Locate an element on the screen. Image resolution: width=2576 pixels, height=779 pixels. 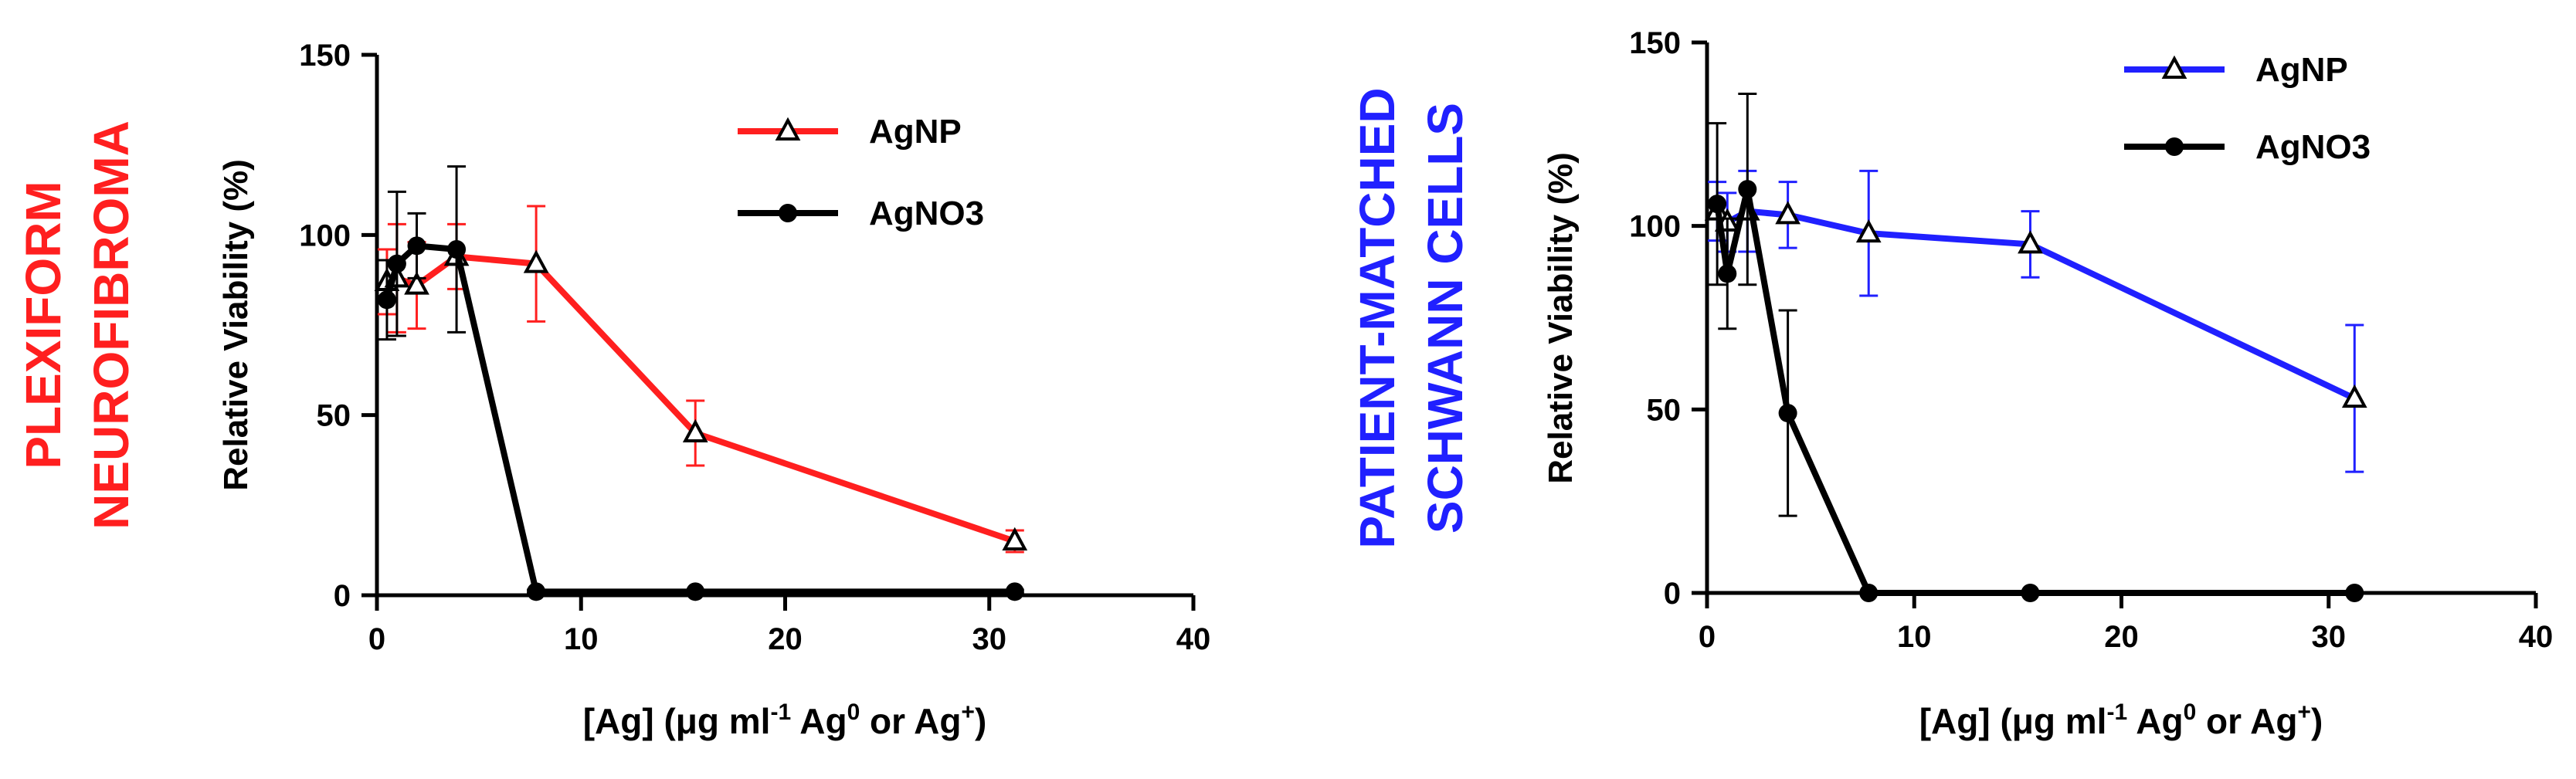
side-label-line-2: NEUROFIBROMA is located at coordinates (111, 325).